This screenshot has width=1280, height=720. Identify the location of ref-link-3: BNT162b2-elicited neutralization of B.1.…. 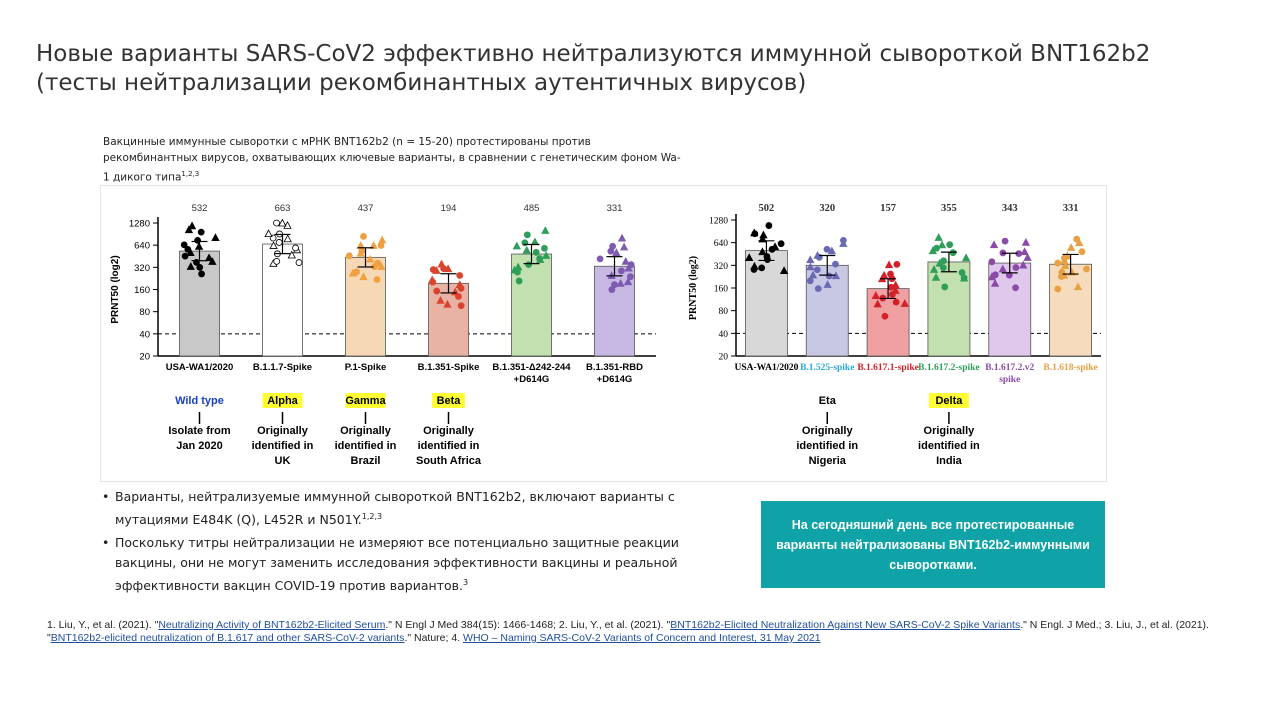
(227, 638).